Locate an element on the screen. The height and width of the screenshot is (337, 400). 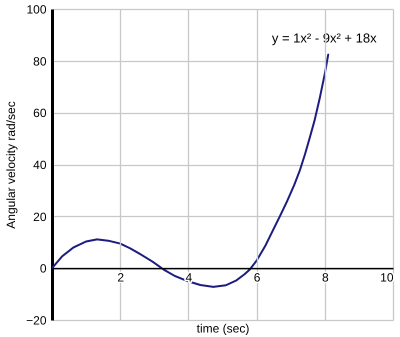
y-tick-label: 20 is located at coordinates (40, 217).